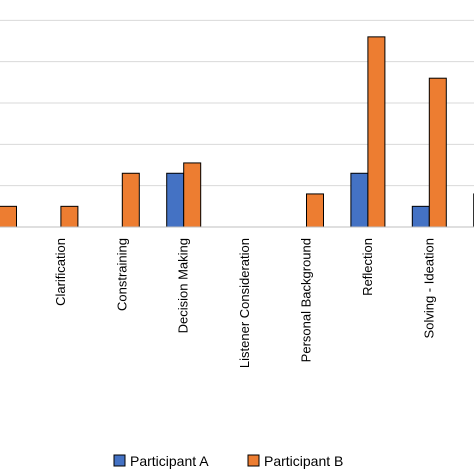 Image resolution: width=474 pixels, height=474 pixels. Describe the element at coordinates (306, 300) in the screenshot. I see `x-tick-label: Personal Background` at that location.